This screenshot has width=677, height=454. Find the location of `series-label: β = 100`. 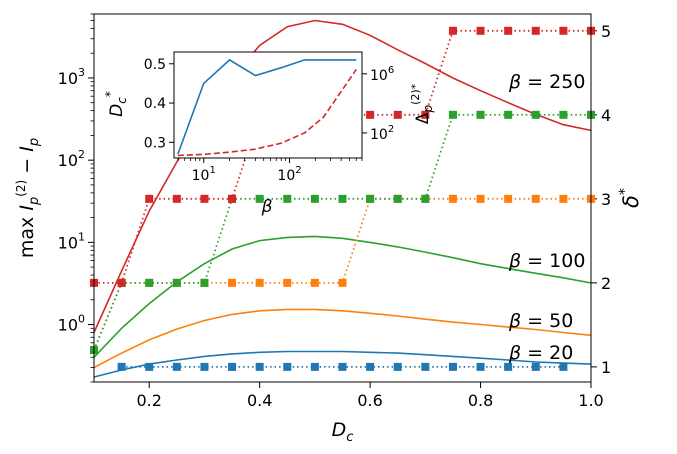

series-label: β = 100 is located at coordinates (546, 261).